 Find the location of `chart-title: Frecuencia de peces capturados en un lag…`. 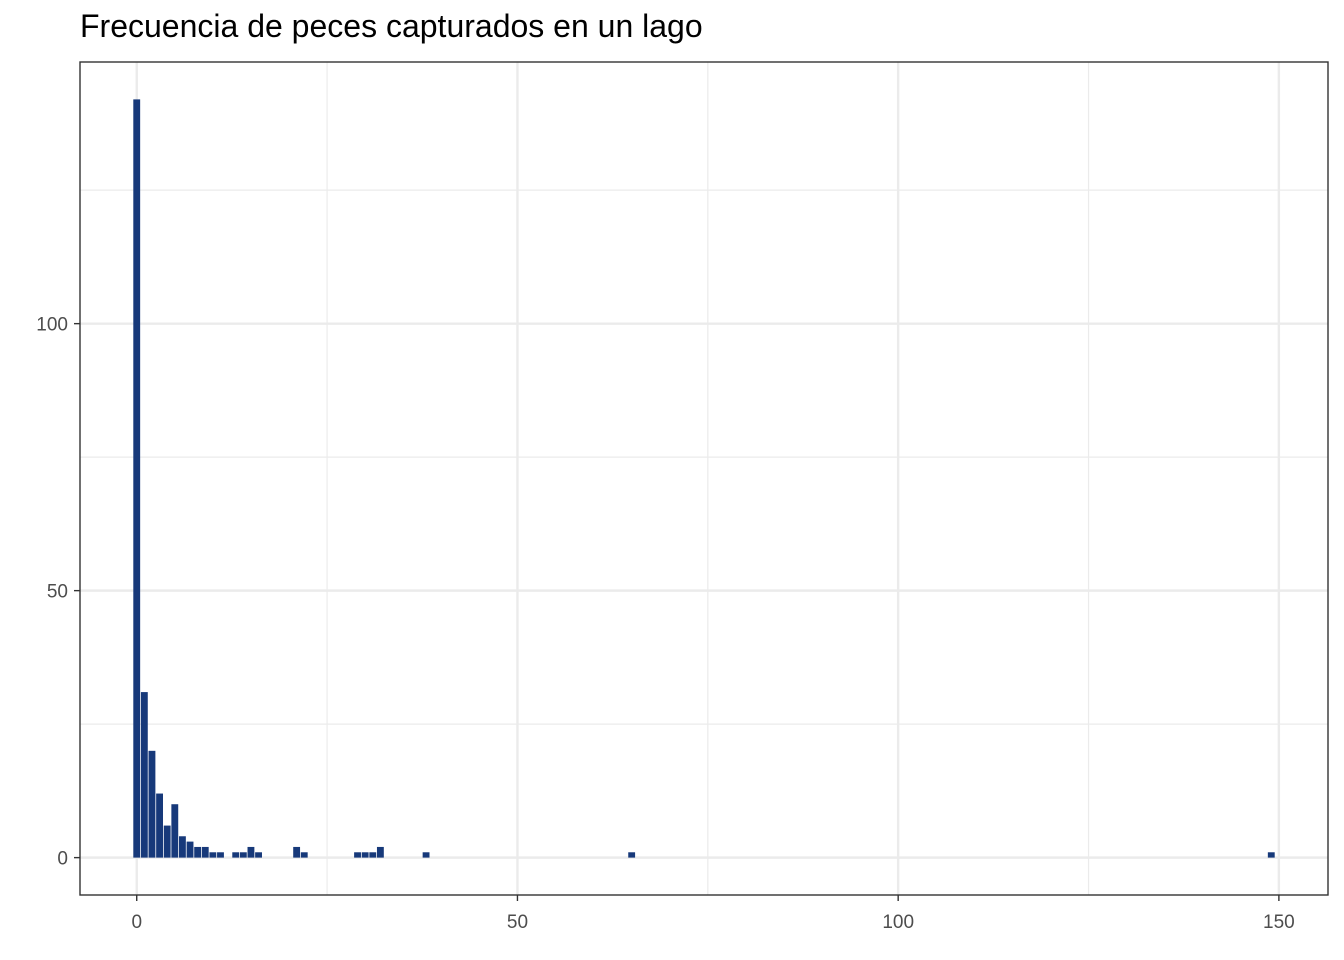

chart-title: Frecuencia de peces capturados en un lag… is located at coordinates (391, 26).